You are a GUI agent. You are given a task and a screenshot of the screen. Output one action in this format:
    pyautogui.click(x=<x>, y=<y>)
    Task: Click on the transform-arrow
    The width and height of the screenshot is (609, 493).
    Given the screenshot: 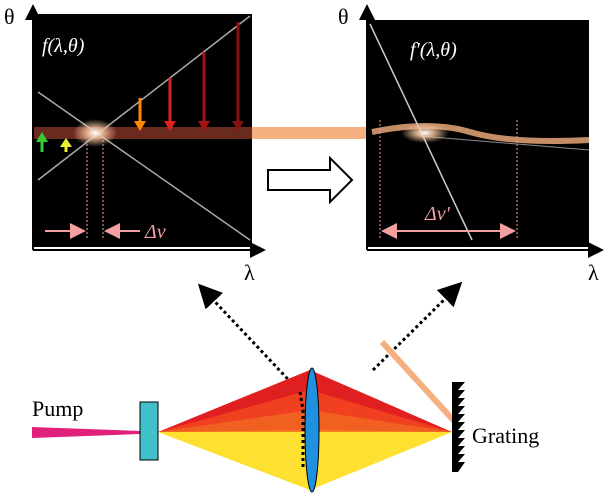 What is the action you would take?
    pyautogui.click(x=310, y=180)
    